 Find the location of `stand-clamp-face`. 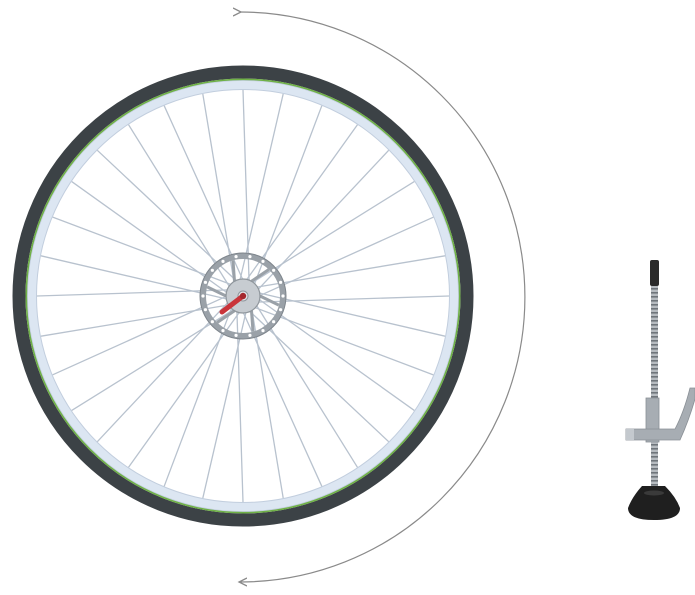

stand-clamp-face is located at coordinates (630, 434).